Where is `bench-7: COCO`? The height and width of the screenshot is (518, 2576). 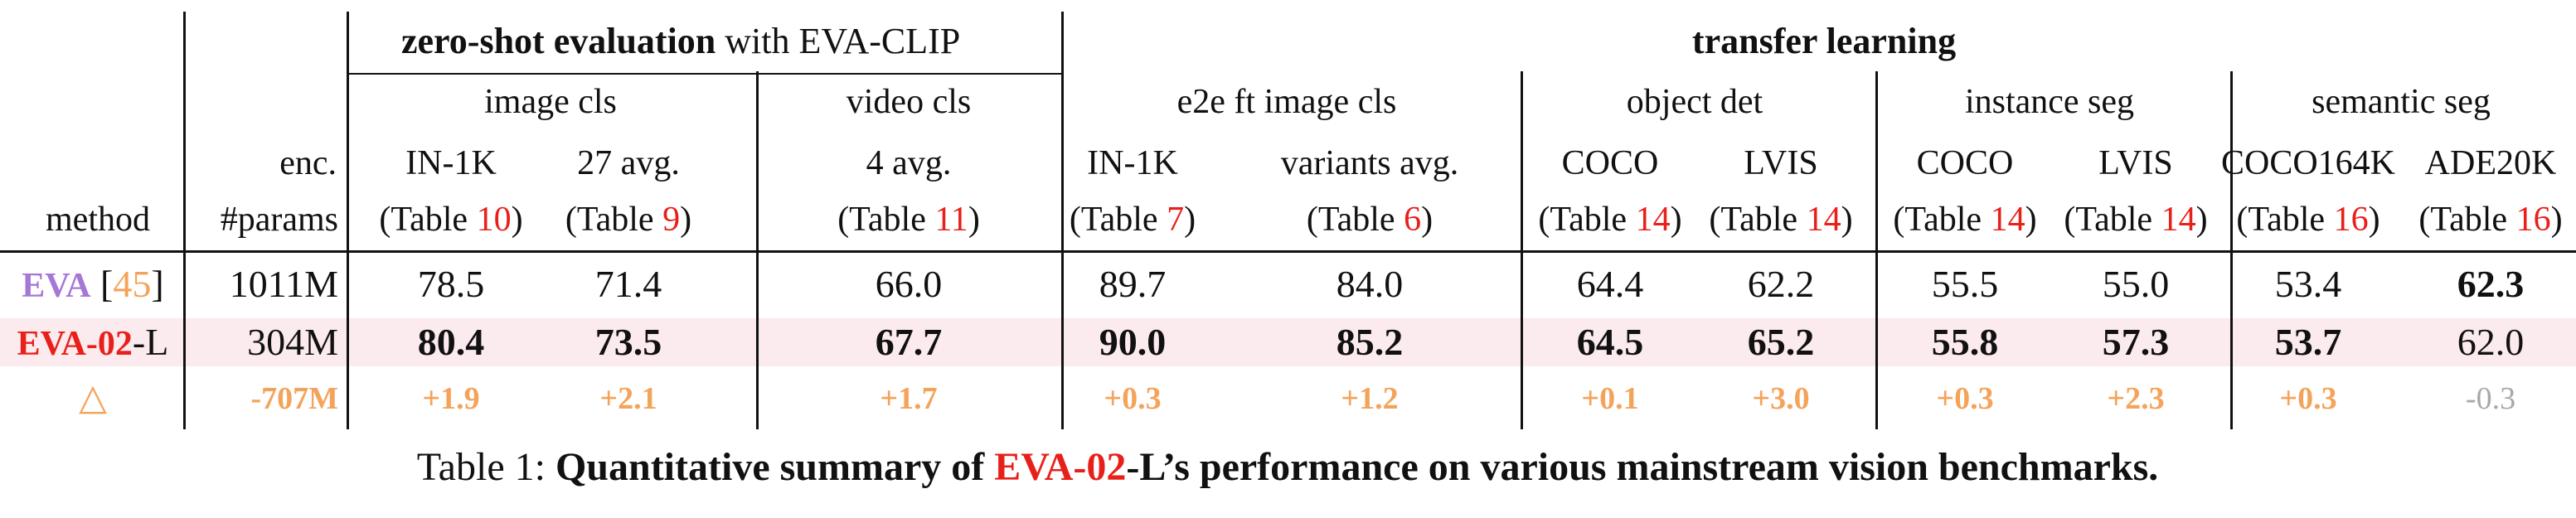 bench-7: COCO is located at coordinates (1965, 163).